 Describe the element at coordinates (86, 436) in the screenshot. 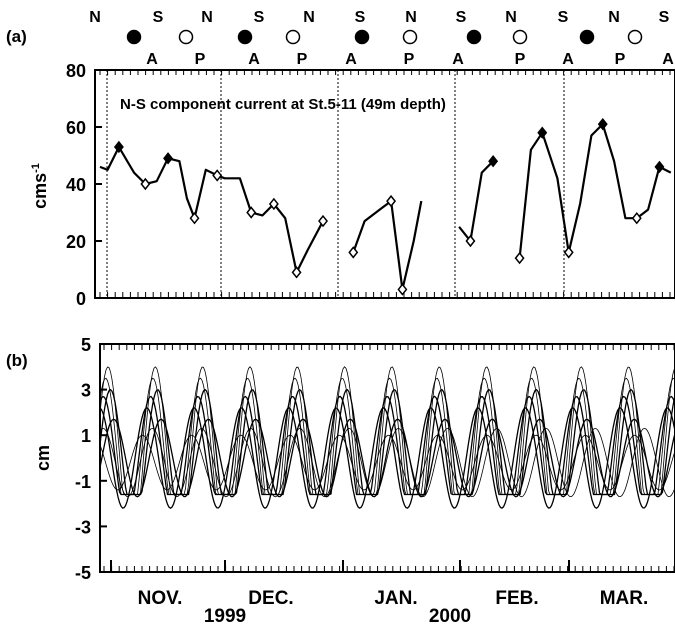

I see `y-tick-label: 1` at that location.